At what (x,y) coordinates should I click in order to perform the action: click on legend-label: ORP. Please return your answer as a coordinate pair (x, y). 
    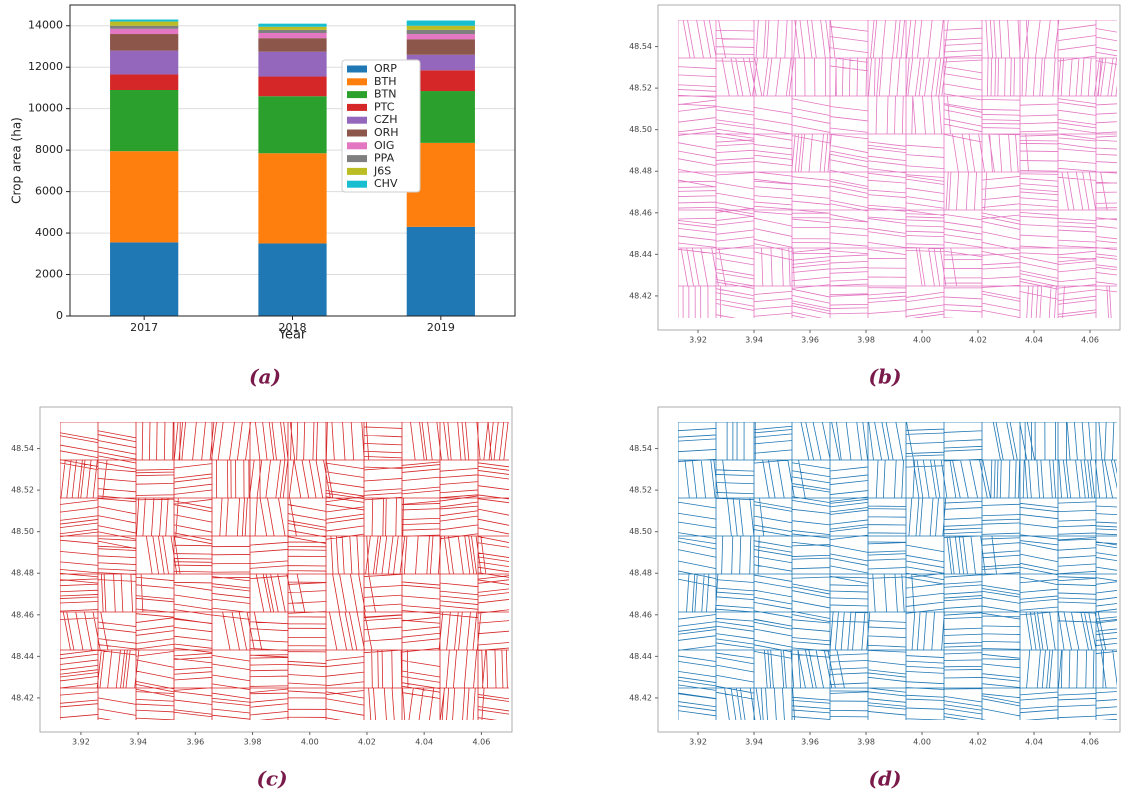
    Looking at the image, I should click on (385, 68).